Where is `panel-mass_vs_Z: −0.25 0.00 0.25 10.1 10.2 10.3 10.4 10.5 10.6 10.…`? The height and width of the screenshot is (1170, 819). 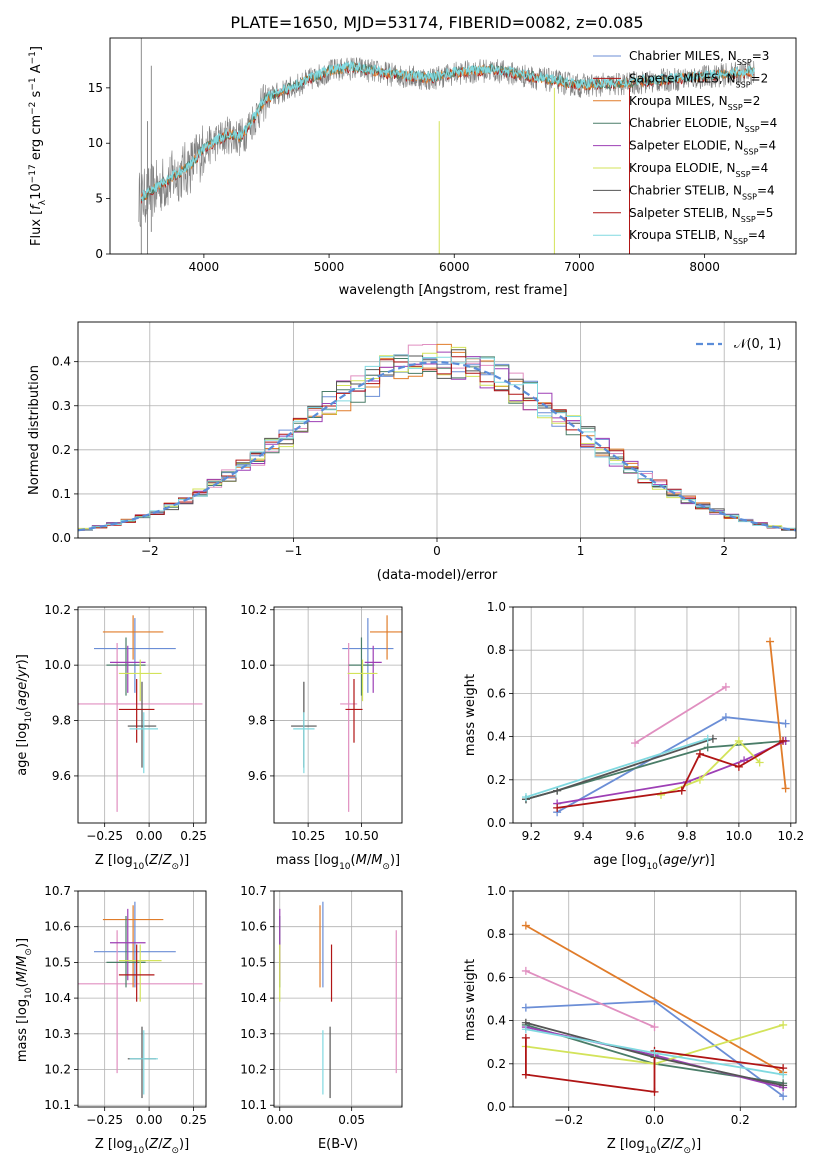
panel-mass_vs_Z: −0.25 0.00 0.25 10.1 10.2 10.3 10.4 10.5 10.6 10.… is located at coordinates (111, 1020).